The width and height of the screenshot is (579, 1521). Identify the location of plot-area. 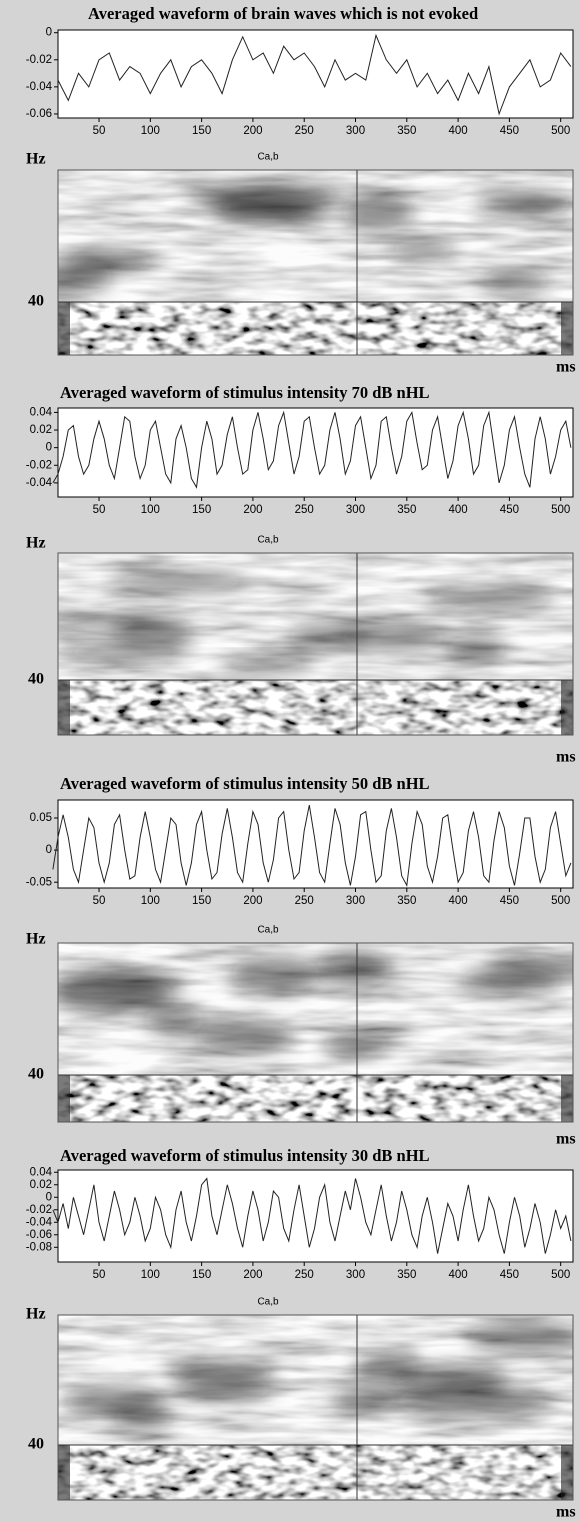
(315, 1216).